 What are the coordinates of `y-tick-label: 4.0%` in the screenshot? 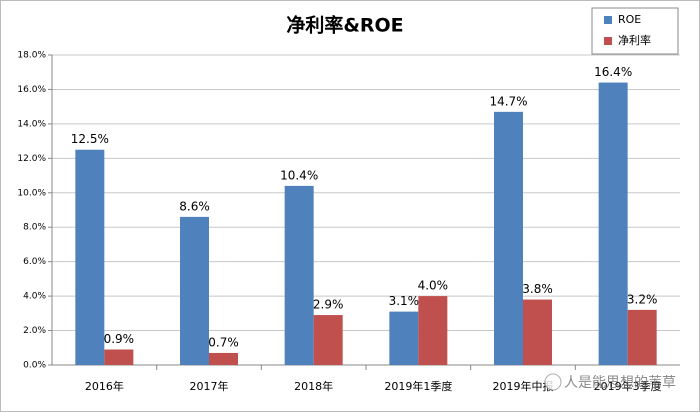 It's located at (34, 297).